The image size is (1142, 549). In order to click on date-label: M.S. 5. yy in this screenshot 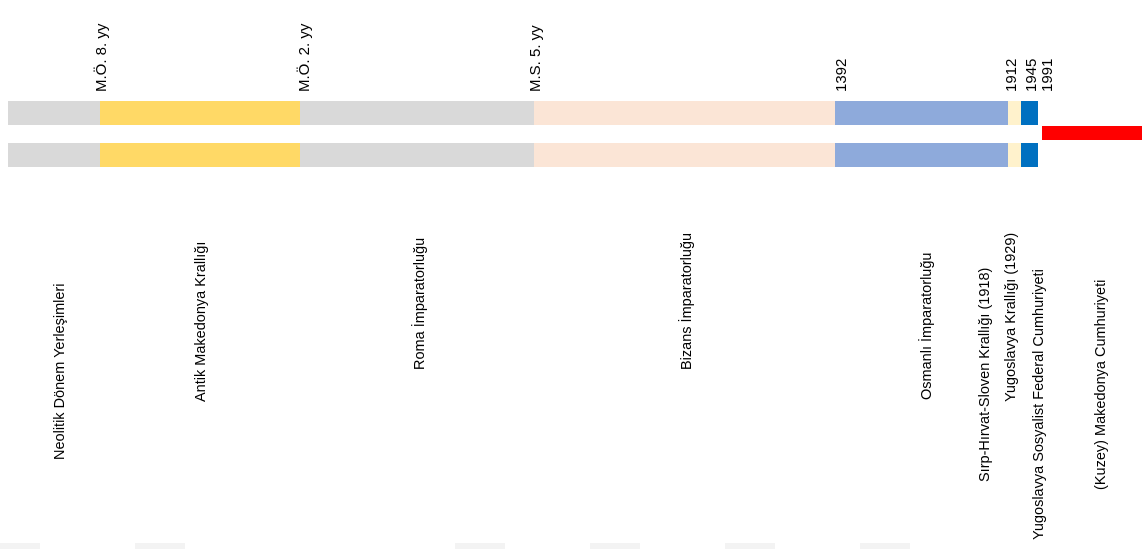, I will do `click(535, 58)`.